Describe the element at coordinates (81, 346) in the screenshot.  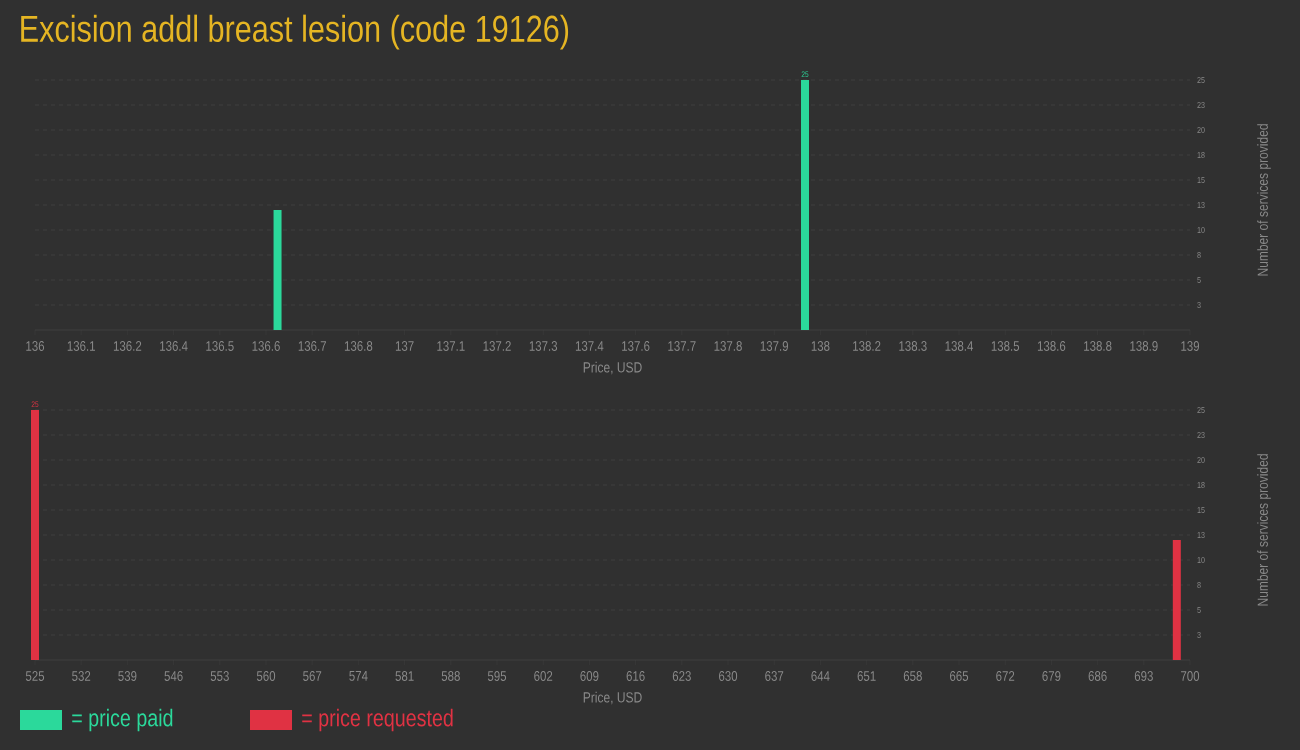
I see `x-tick-label: 136.1` at that location.